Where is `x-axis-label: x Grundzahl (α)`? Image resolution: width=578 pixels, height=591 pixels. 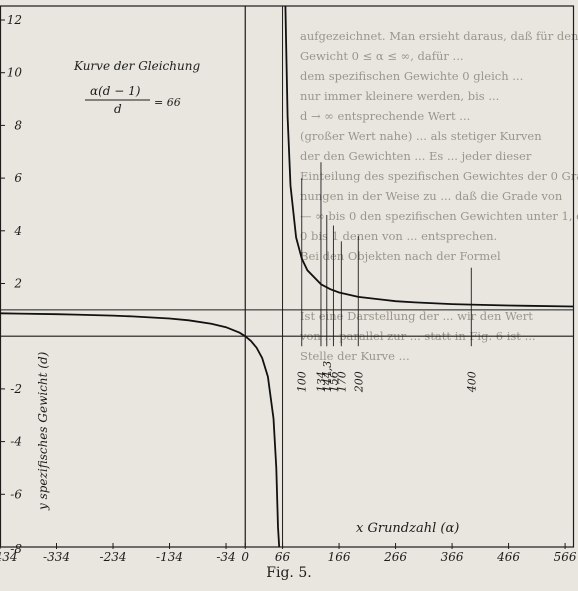
x-axis-label: x Grundzahl (α) is located at coordinates (407, 528).